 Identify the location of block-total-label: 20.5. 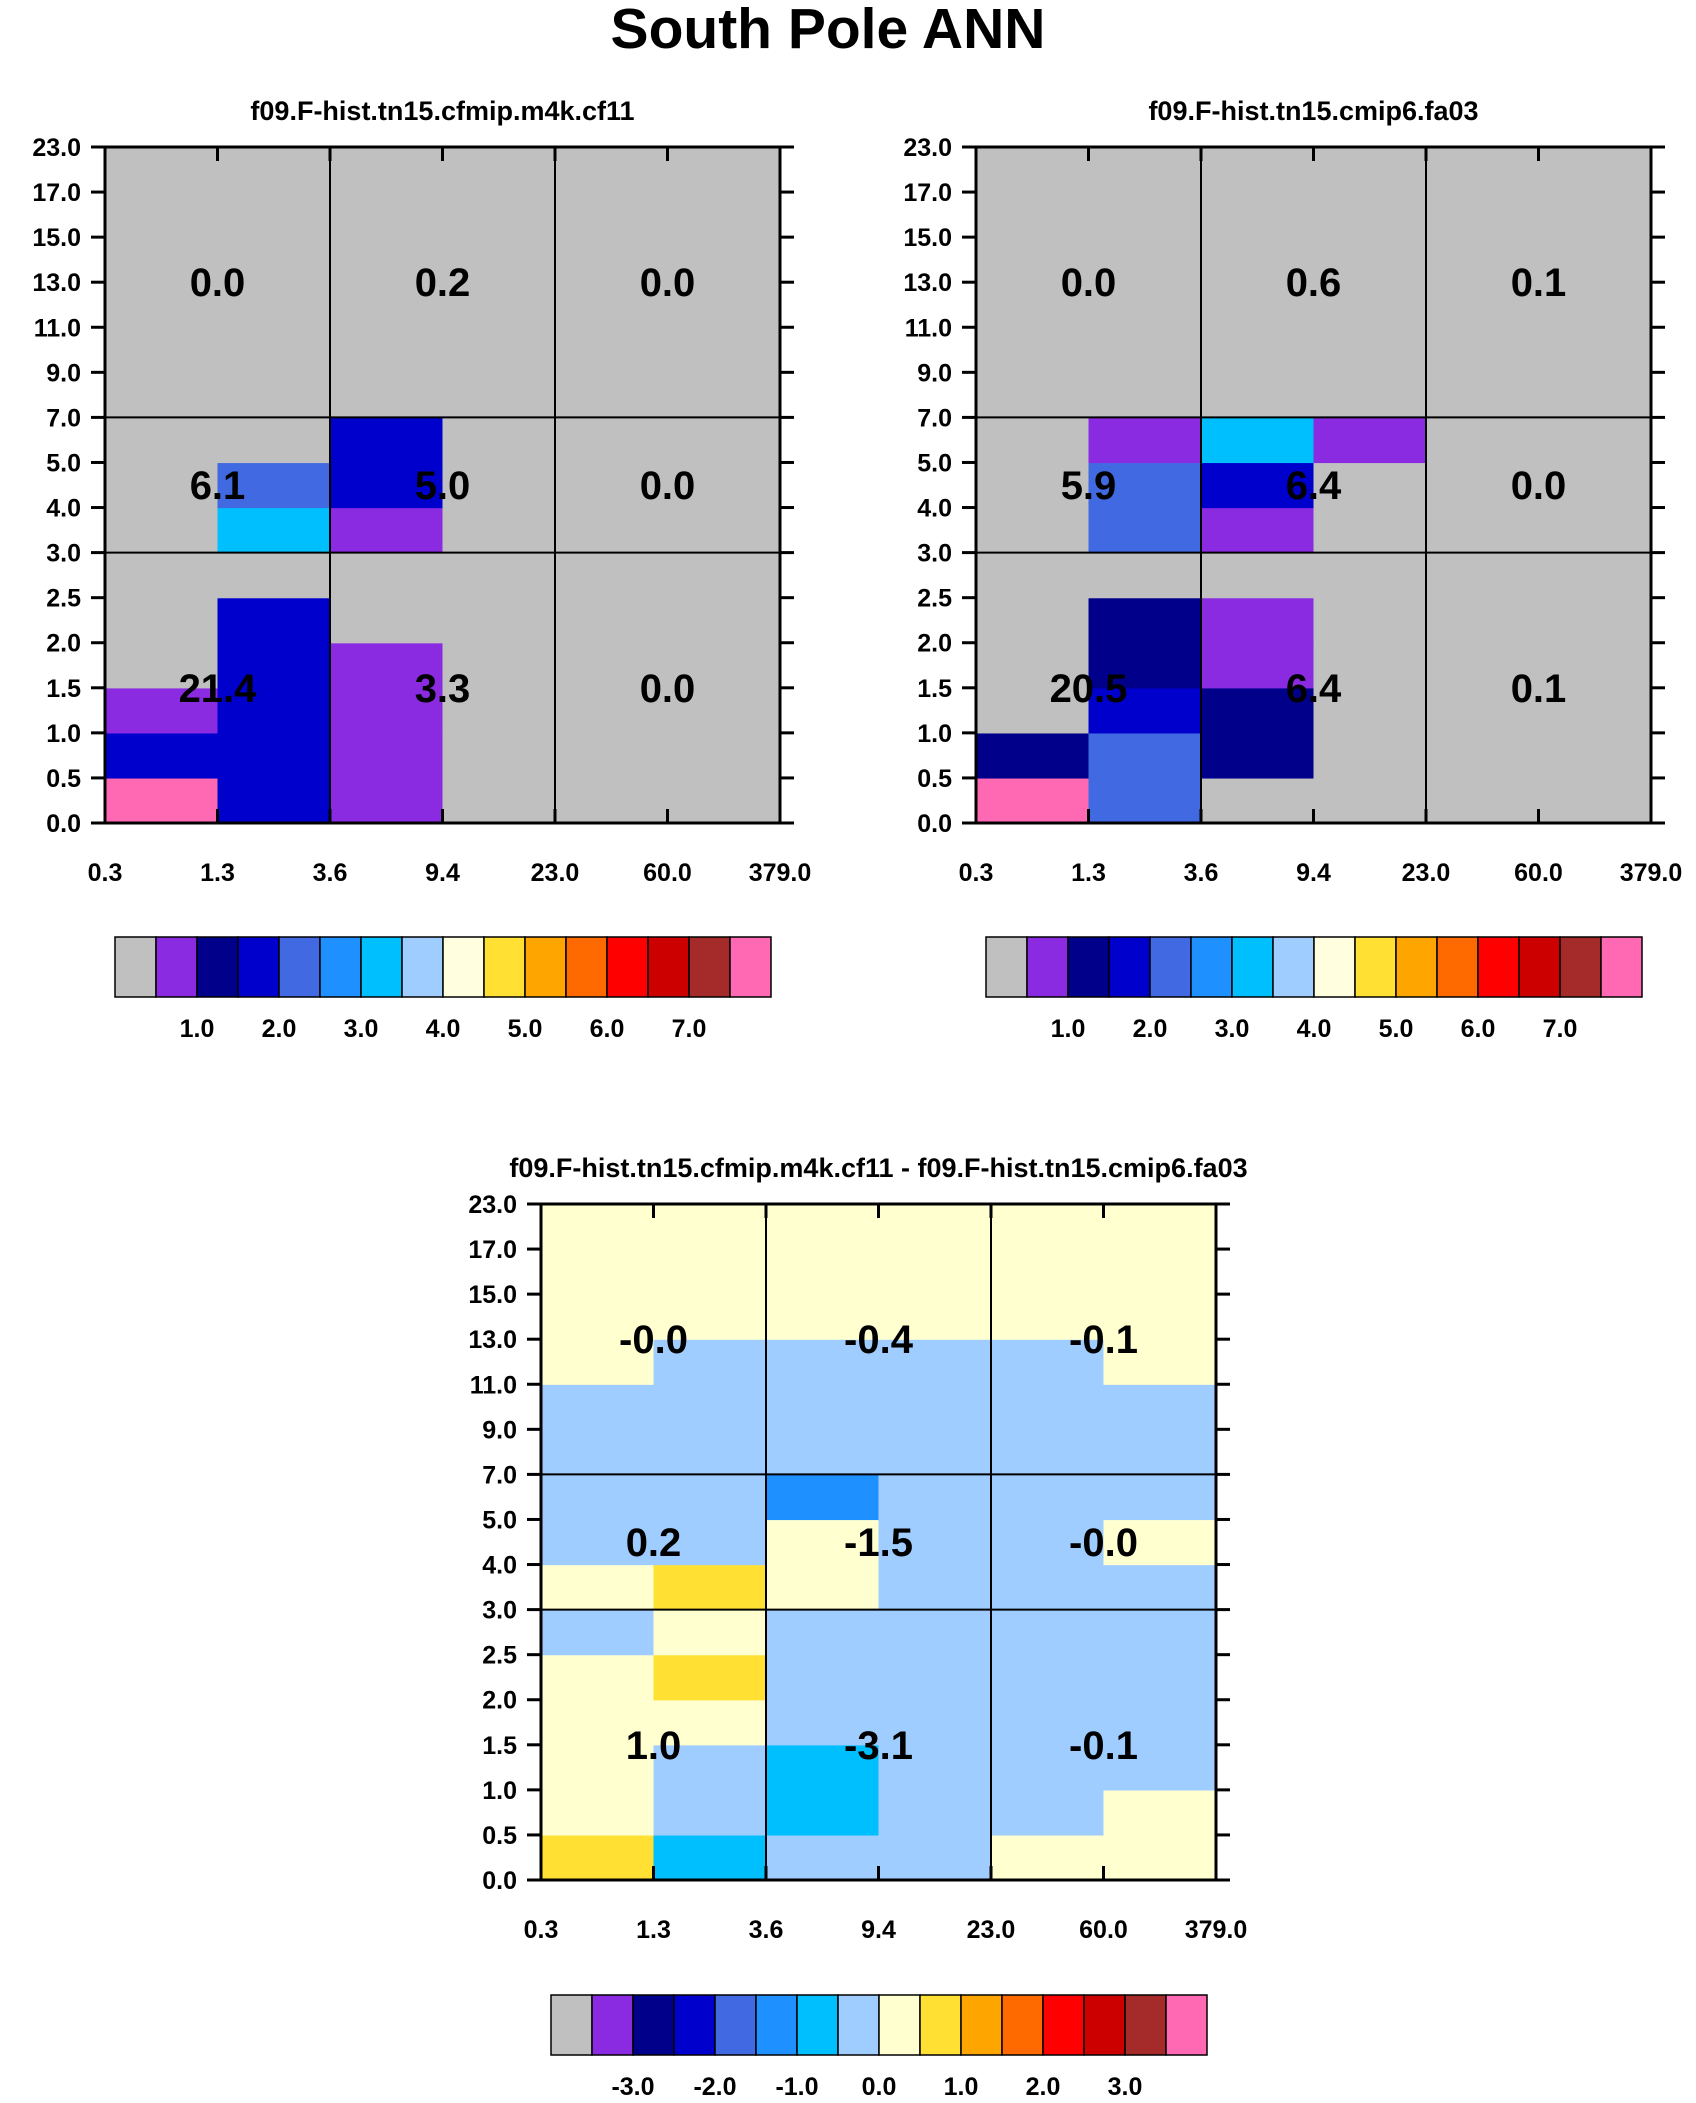
(1089, 689).